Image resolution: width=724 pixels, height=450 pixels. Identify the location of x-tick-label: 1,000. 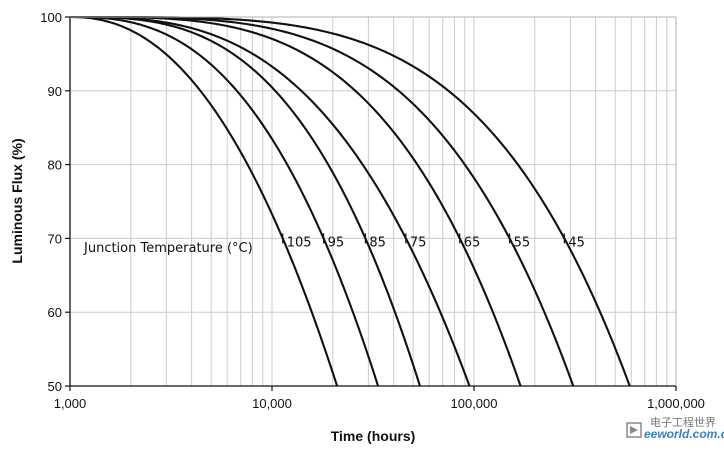
(70, 403).